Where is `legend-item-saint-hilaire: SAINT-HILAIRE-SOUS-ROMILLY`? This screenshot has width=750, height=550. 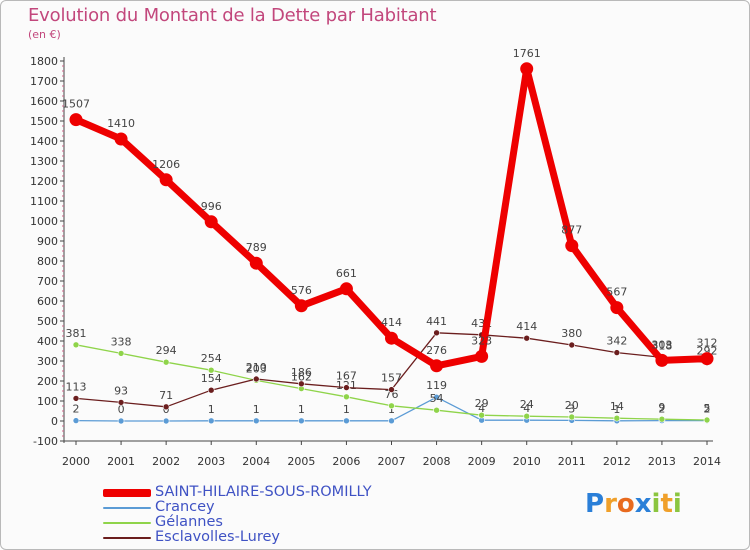 legend-item-saint-hilaire: SAINT-HILAIRE-SOUS-ROMILLY is located at coordinates (235, 492).